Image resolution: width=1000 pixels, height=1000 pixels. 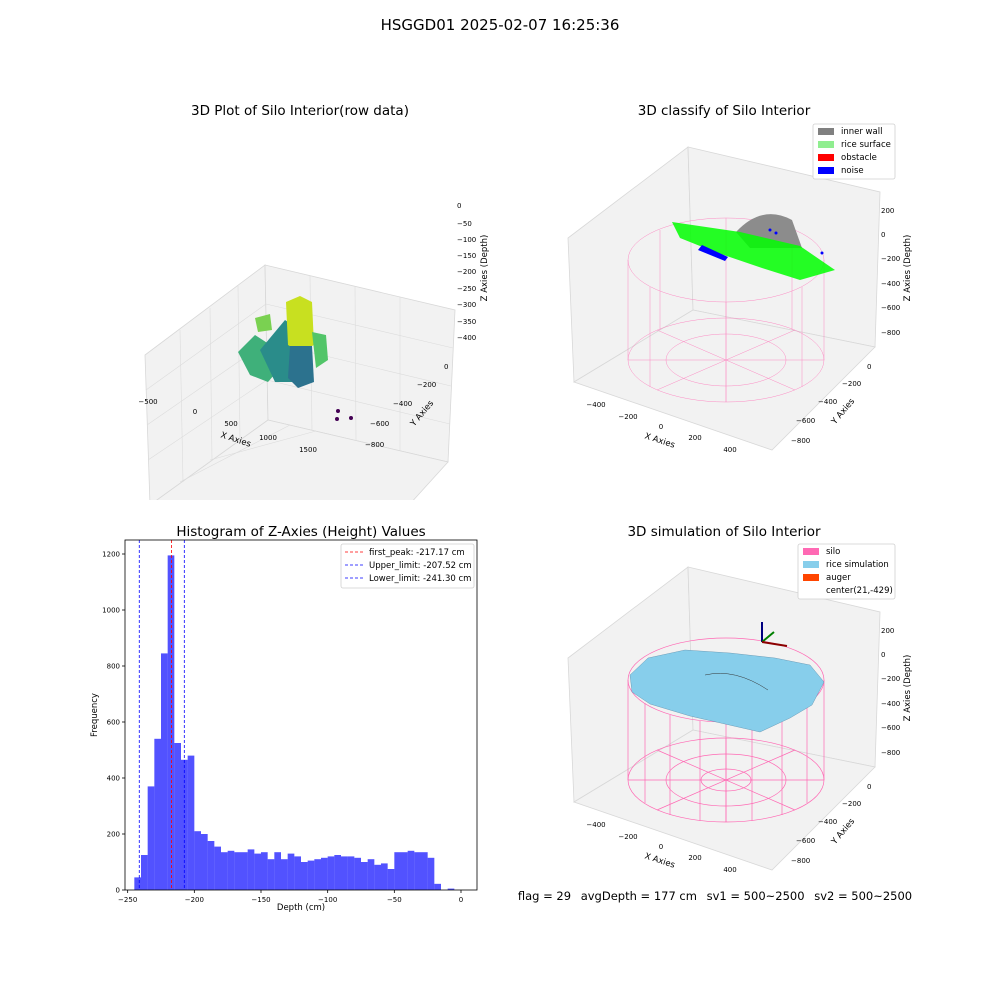 What do you see at coordinates (466, 338) in the screenshot?
I see `raw-z-tick: −400` at bounding box center [466, 338].